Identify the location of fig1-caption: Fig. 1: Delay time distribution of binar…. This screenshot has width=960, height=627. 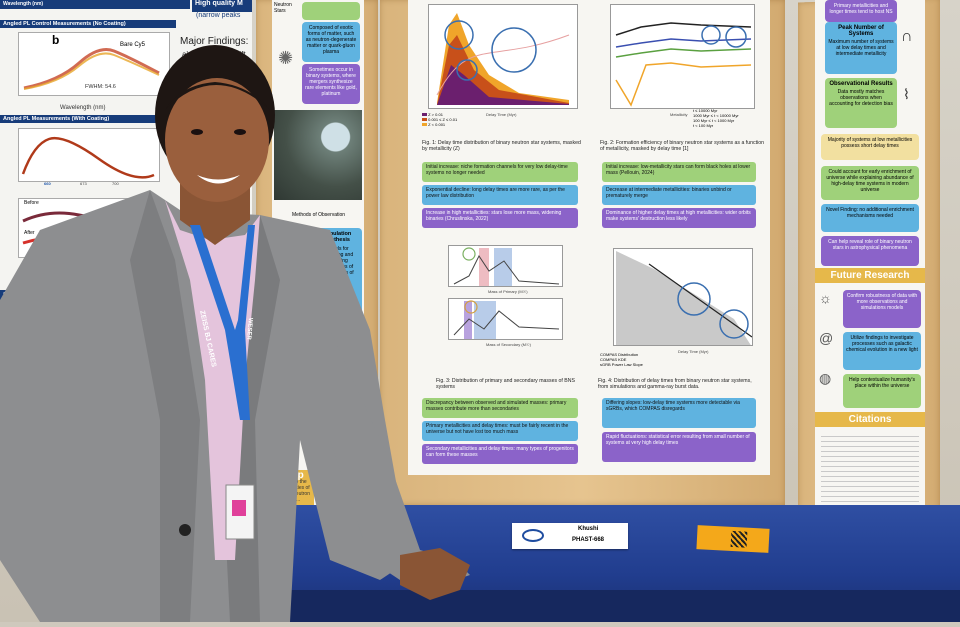
(501, 146).